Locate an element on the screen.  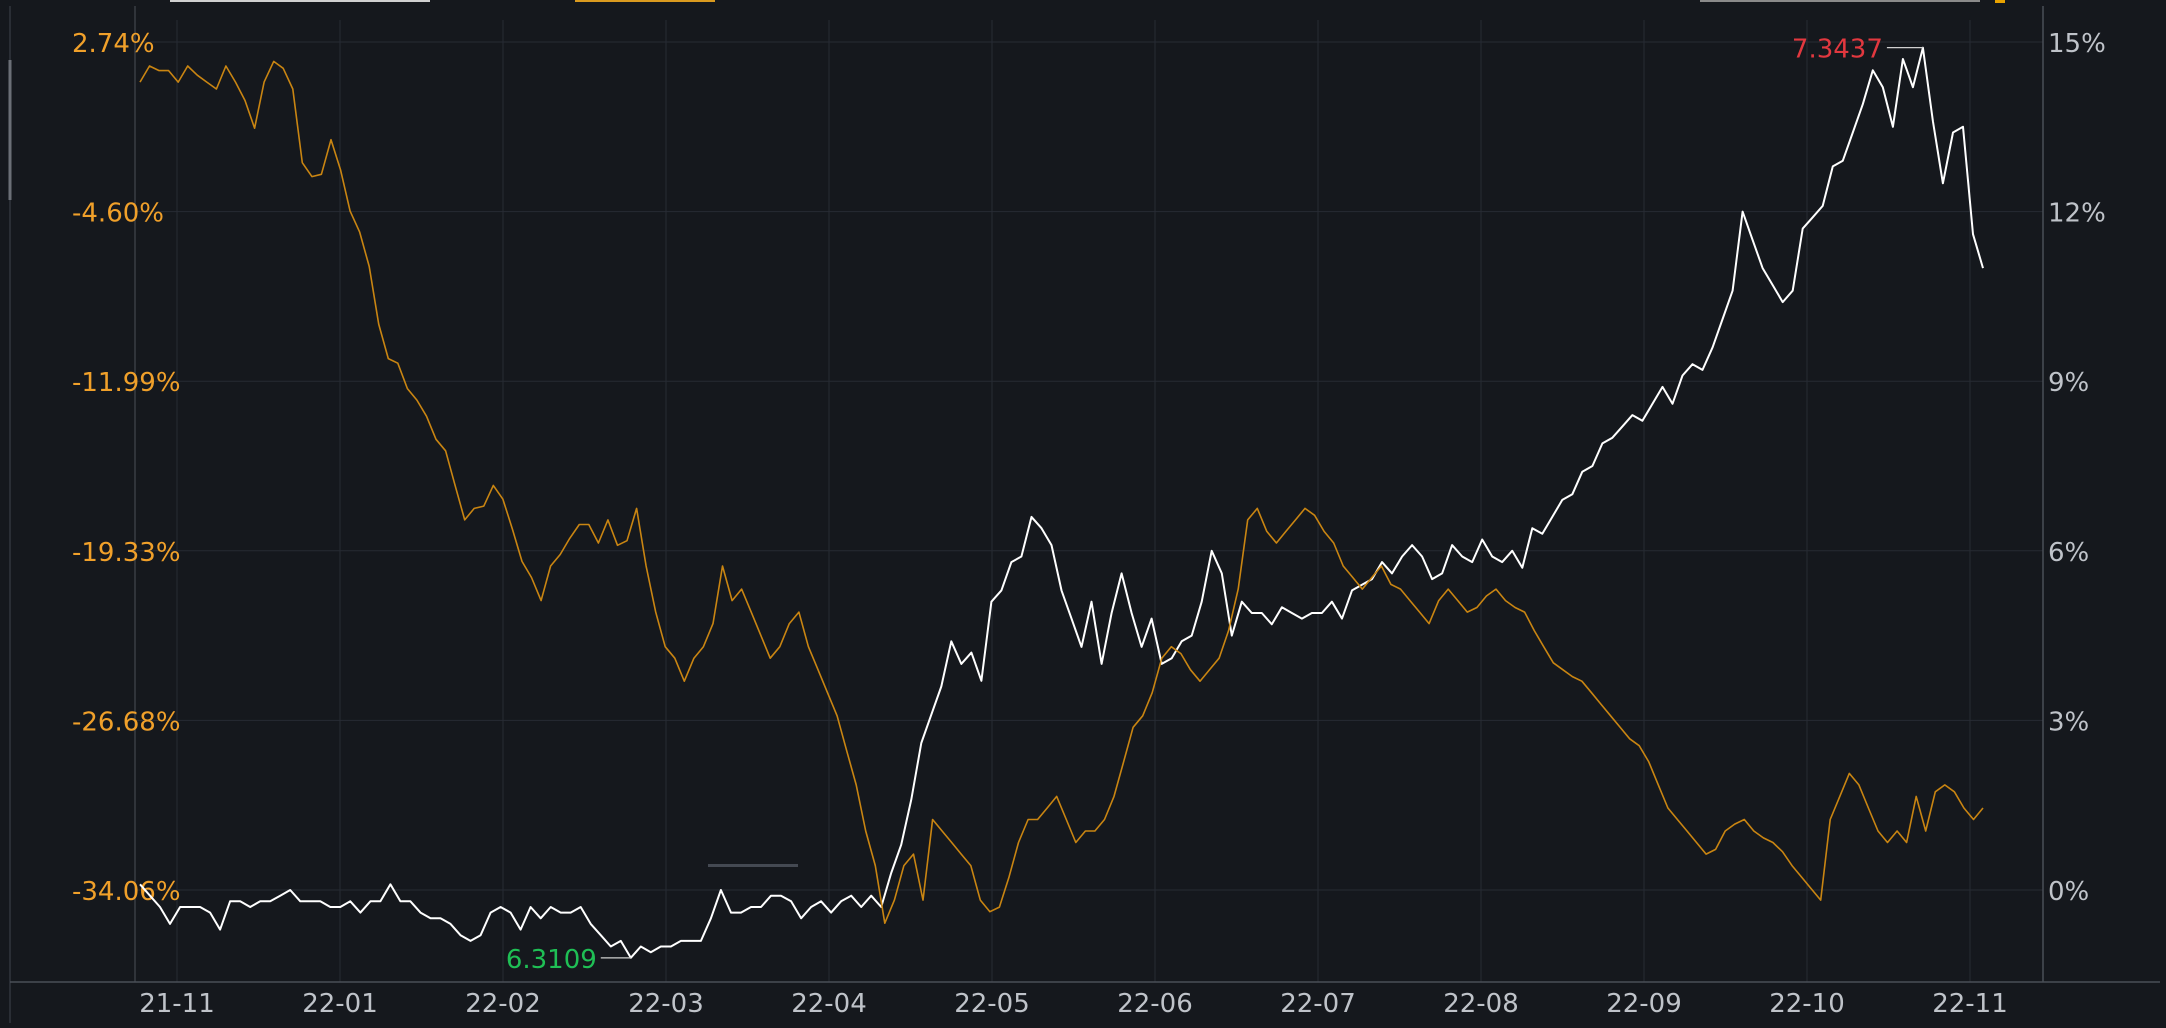
x-tick-label: 22-06 is located at coordinates (1155, 1004).